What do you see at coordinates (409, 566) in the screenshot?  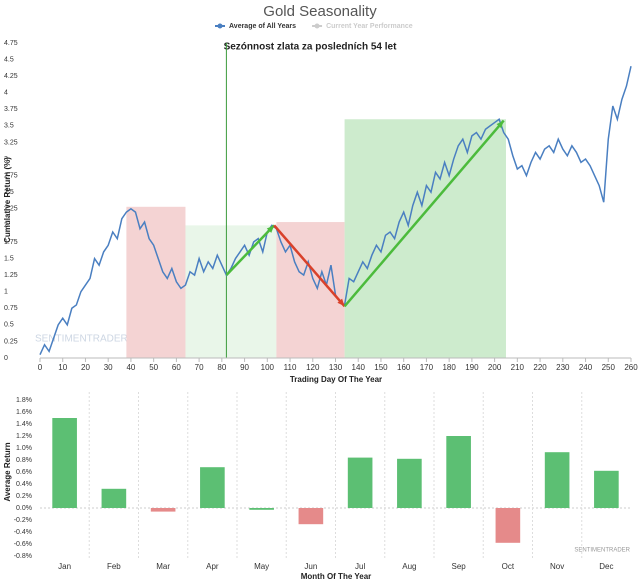 I see `x-tick-label: Aug` at bounding box center [409, 566].